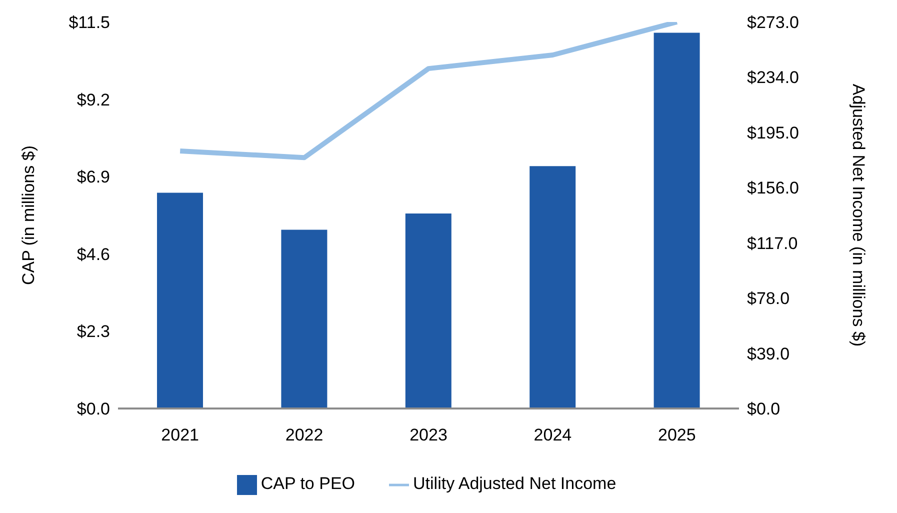  Describe the element at coordinates (768, 298) in the screenshot. I see `y2-tick-label: $78.0` at that location.